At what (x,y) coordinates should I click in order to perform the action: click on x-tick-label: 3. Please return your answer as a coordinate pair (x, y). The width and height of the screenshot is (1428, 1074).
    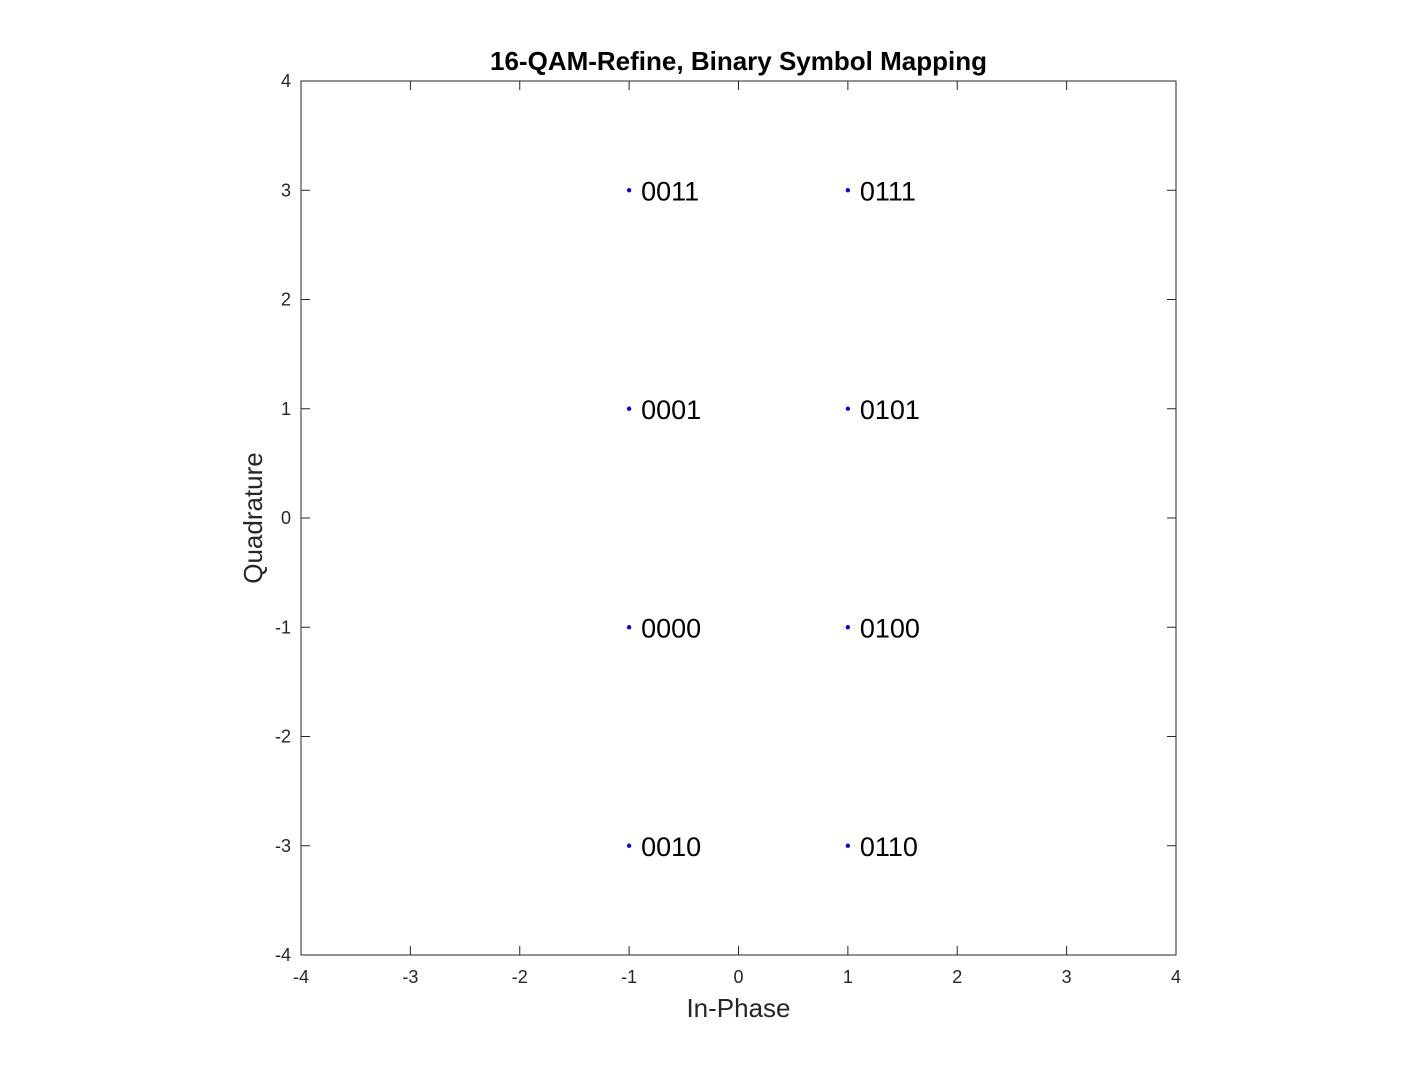
    Looking at the image, I should click on (1067, 977).